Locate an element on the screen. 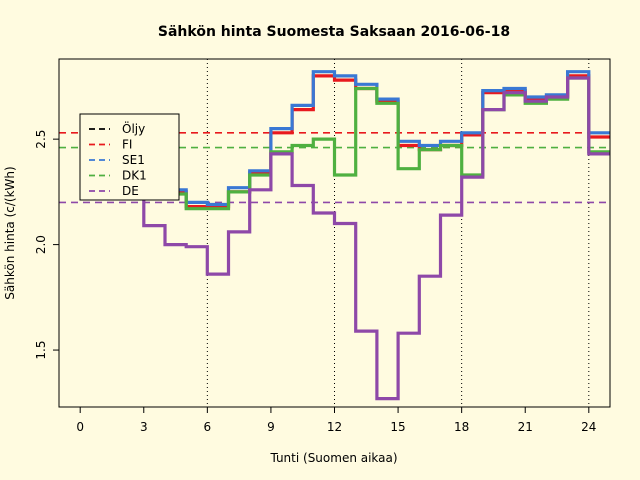  y-axis: 1.5 2.0 2.5 is located at coordinates (46, 245).